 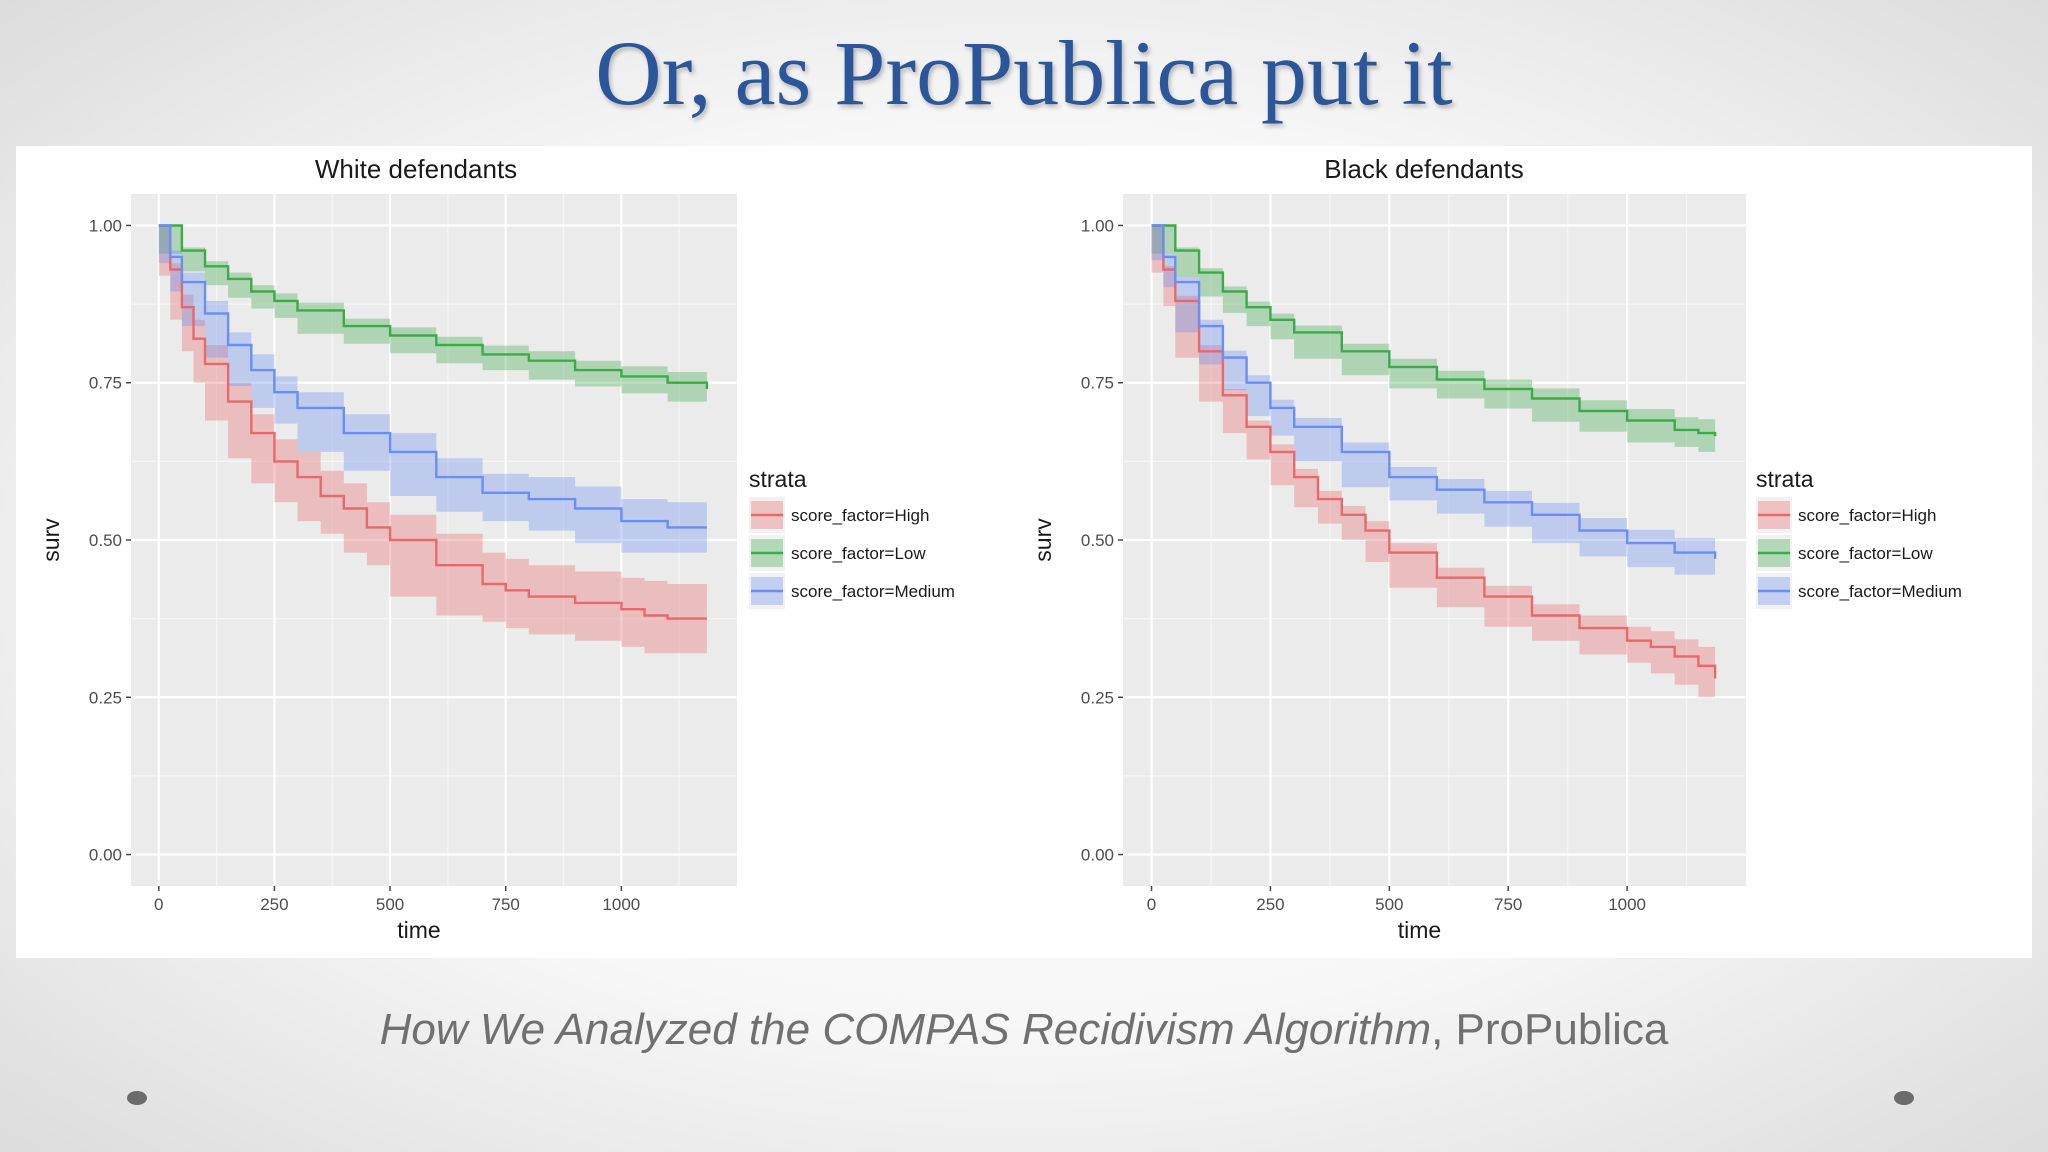 I want to click on chart-title: White defendants, so click(x=416, y=169).